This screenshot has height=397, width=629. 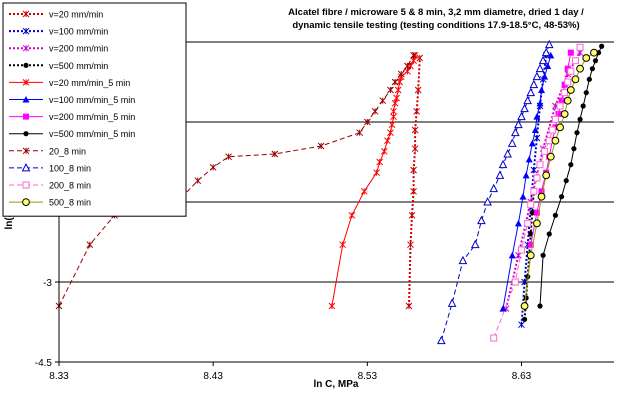 I want to click on legend-item: 200_8 min, so click(x=50, y=186).